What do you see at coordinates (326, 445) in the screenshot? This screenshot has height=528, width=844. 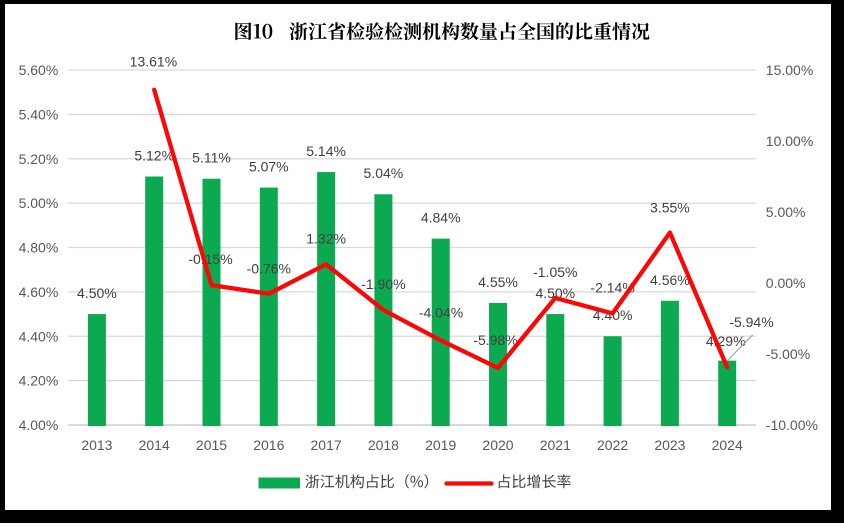 I see `svg-text: 2017` at bounding box center [326, 445].